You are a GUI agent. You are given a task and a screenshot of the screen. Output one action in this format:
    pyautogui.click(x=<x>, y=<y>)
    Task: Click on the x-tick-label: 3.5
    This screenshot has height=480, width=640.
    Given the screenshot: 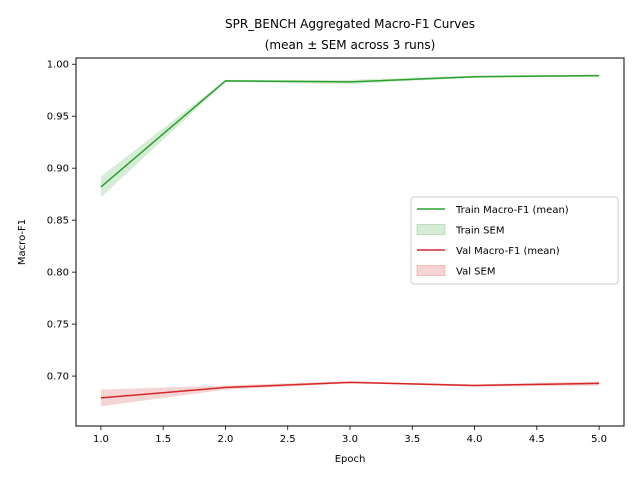 What is the action you would take?
    pyautogui.click(x=412, y=439)
    